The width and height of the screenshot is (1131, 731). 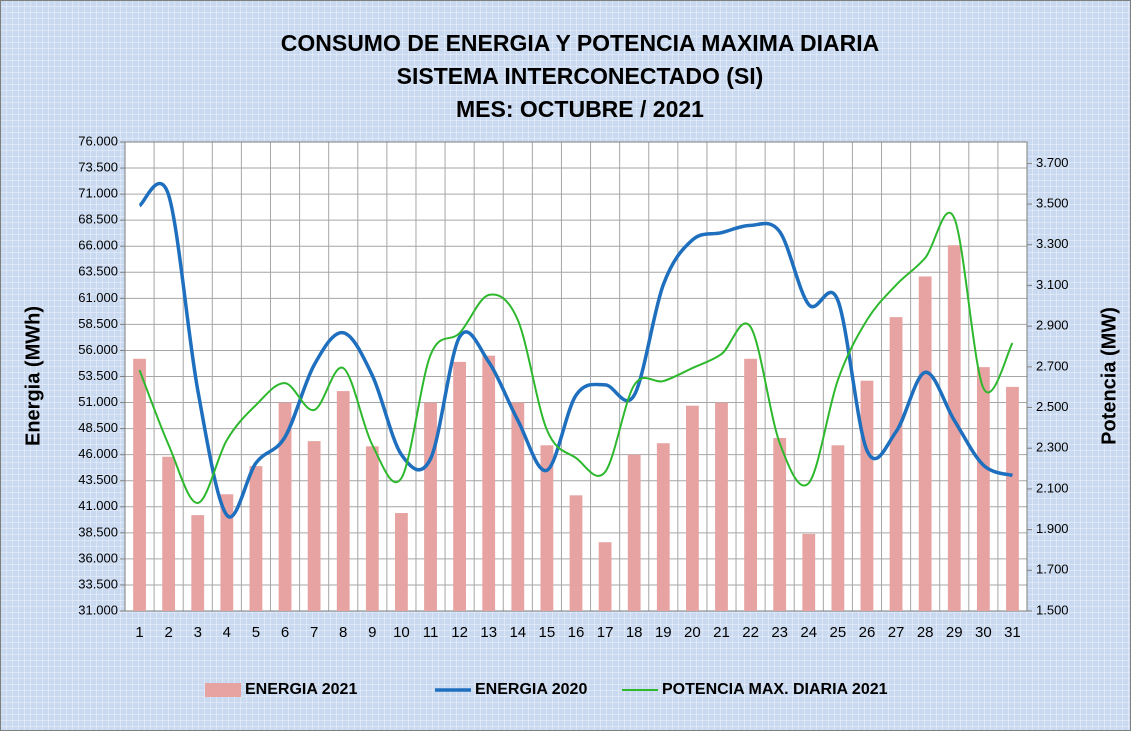 What do you see at coordinates (98, 557) in the screenshot?
I see `y-tick-label: 36.000` at bounding box center [98, 557].